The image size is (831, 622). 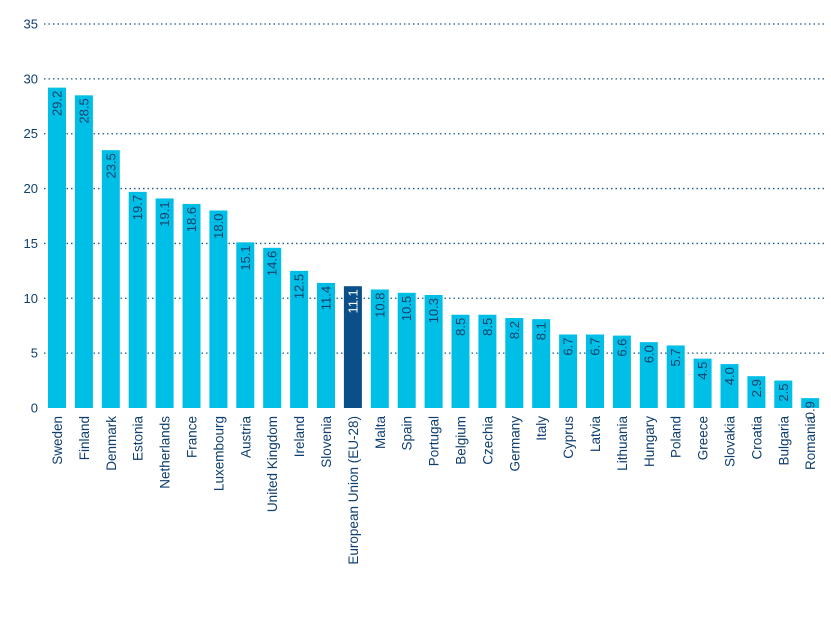 I want to click on value-label: 19.1, so click(x=164, y=213).